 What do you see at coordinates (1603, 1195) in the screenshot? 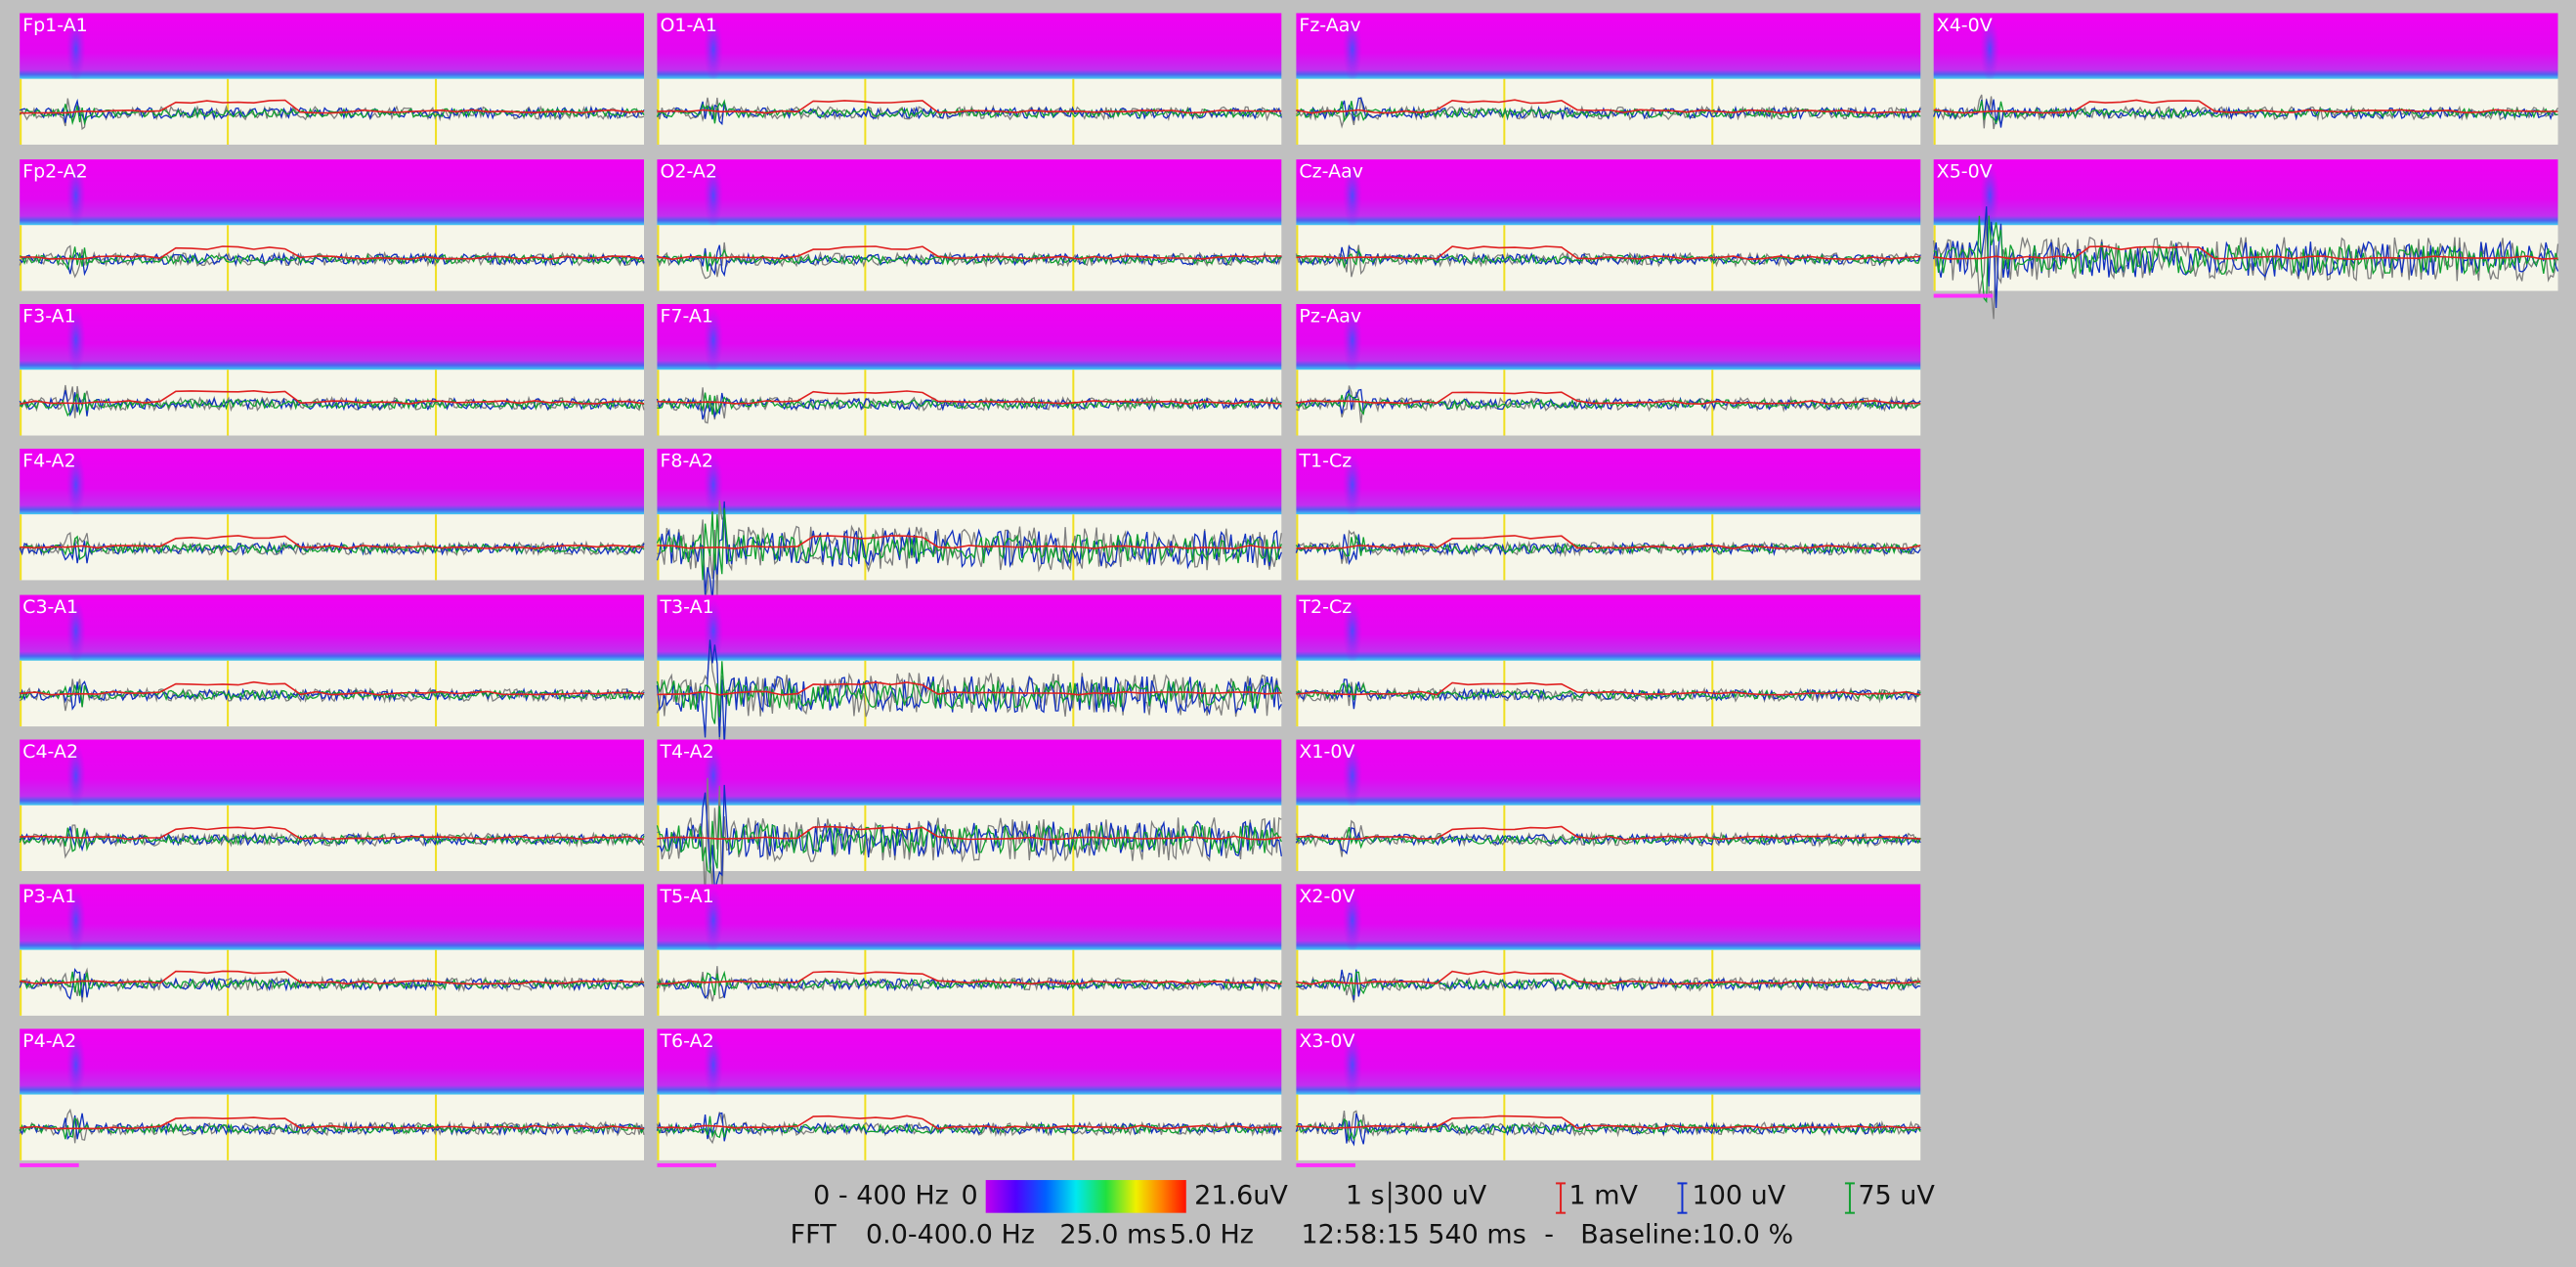
I see `red-scale: 1 mV` at bounding box center [1603, 1195].